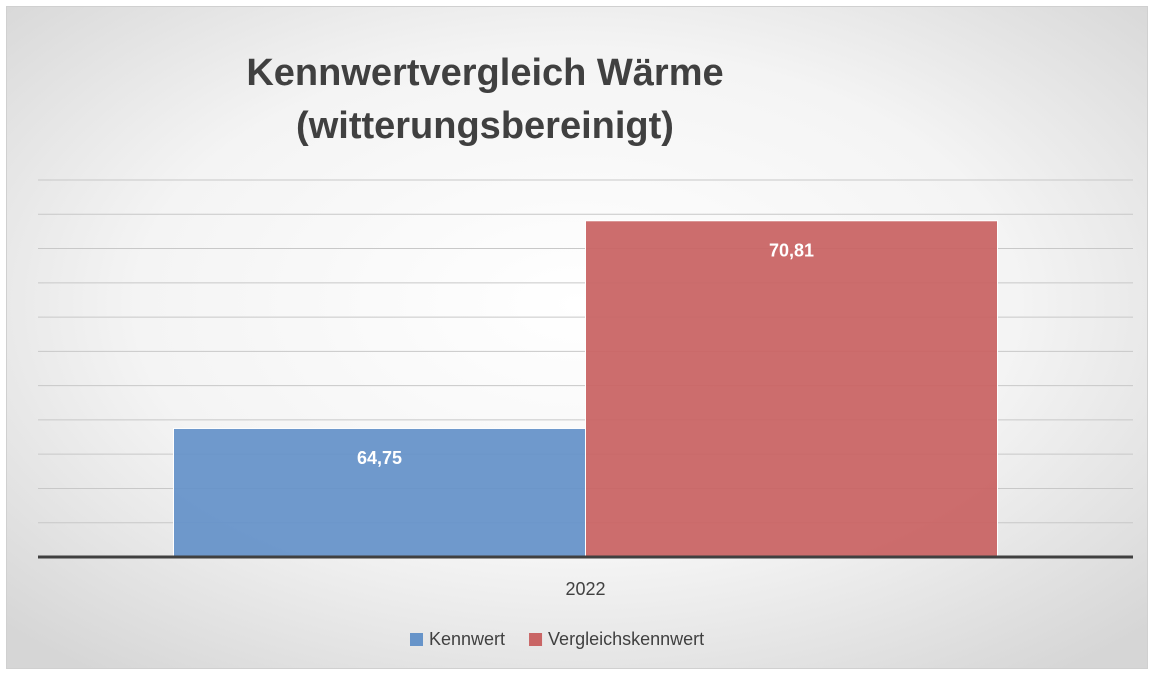  I want to click on bar, so click(379, 492).